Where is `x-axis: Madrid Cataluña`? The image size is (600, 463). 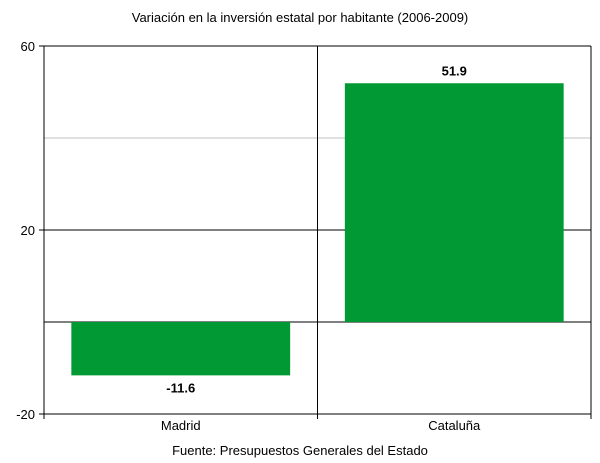 x-axis: Madrid Cataluña is located at coordinates (317, 423).